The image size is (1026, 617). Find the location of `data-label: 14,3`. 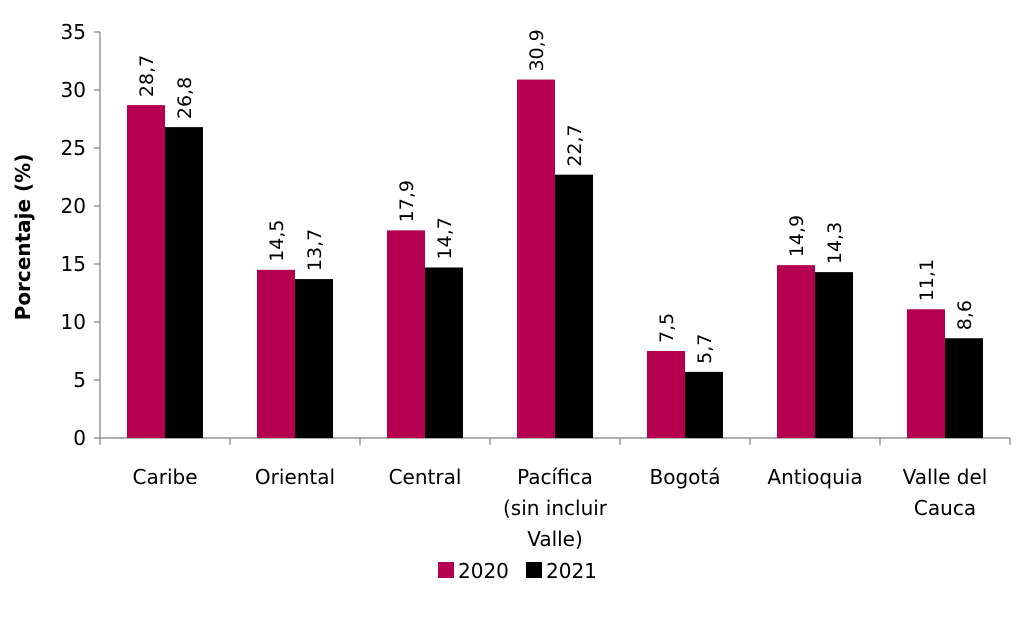

data-label: 14,3 is located at coordinates (835, 243).